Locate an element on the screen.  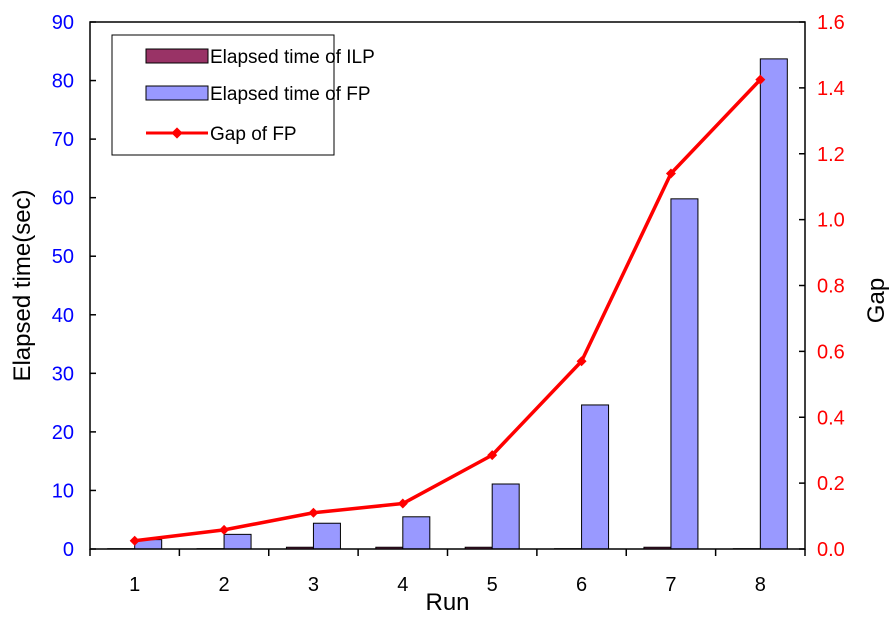
left-tick-label: 70 is located at coordinates (63, 140).